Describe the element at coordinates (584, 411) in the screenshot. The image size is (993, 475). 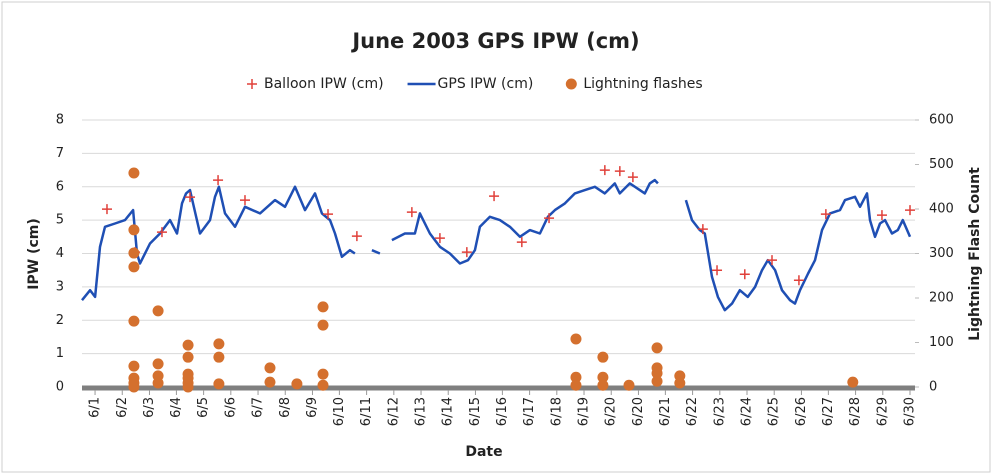
I see `x-tick-label: 6/19` at that location.